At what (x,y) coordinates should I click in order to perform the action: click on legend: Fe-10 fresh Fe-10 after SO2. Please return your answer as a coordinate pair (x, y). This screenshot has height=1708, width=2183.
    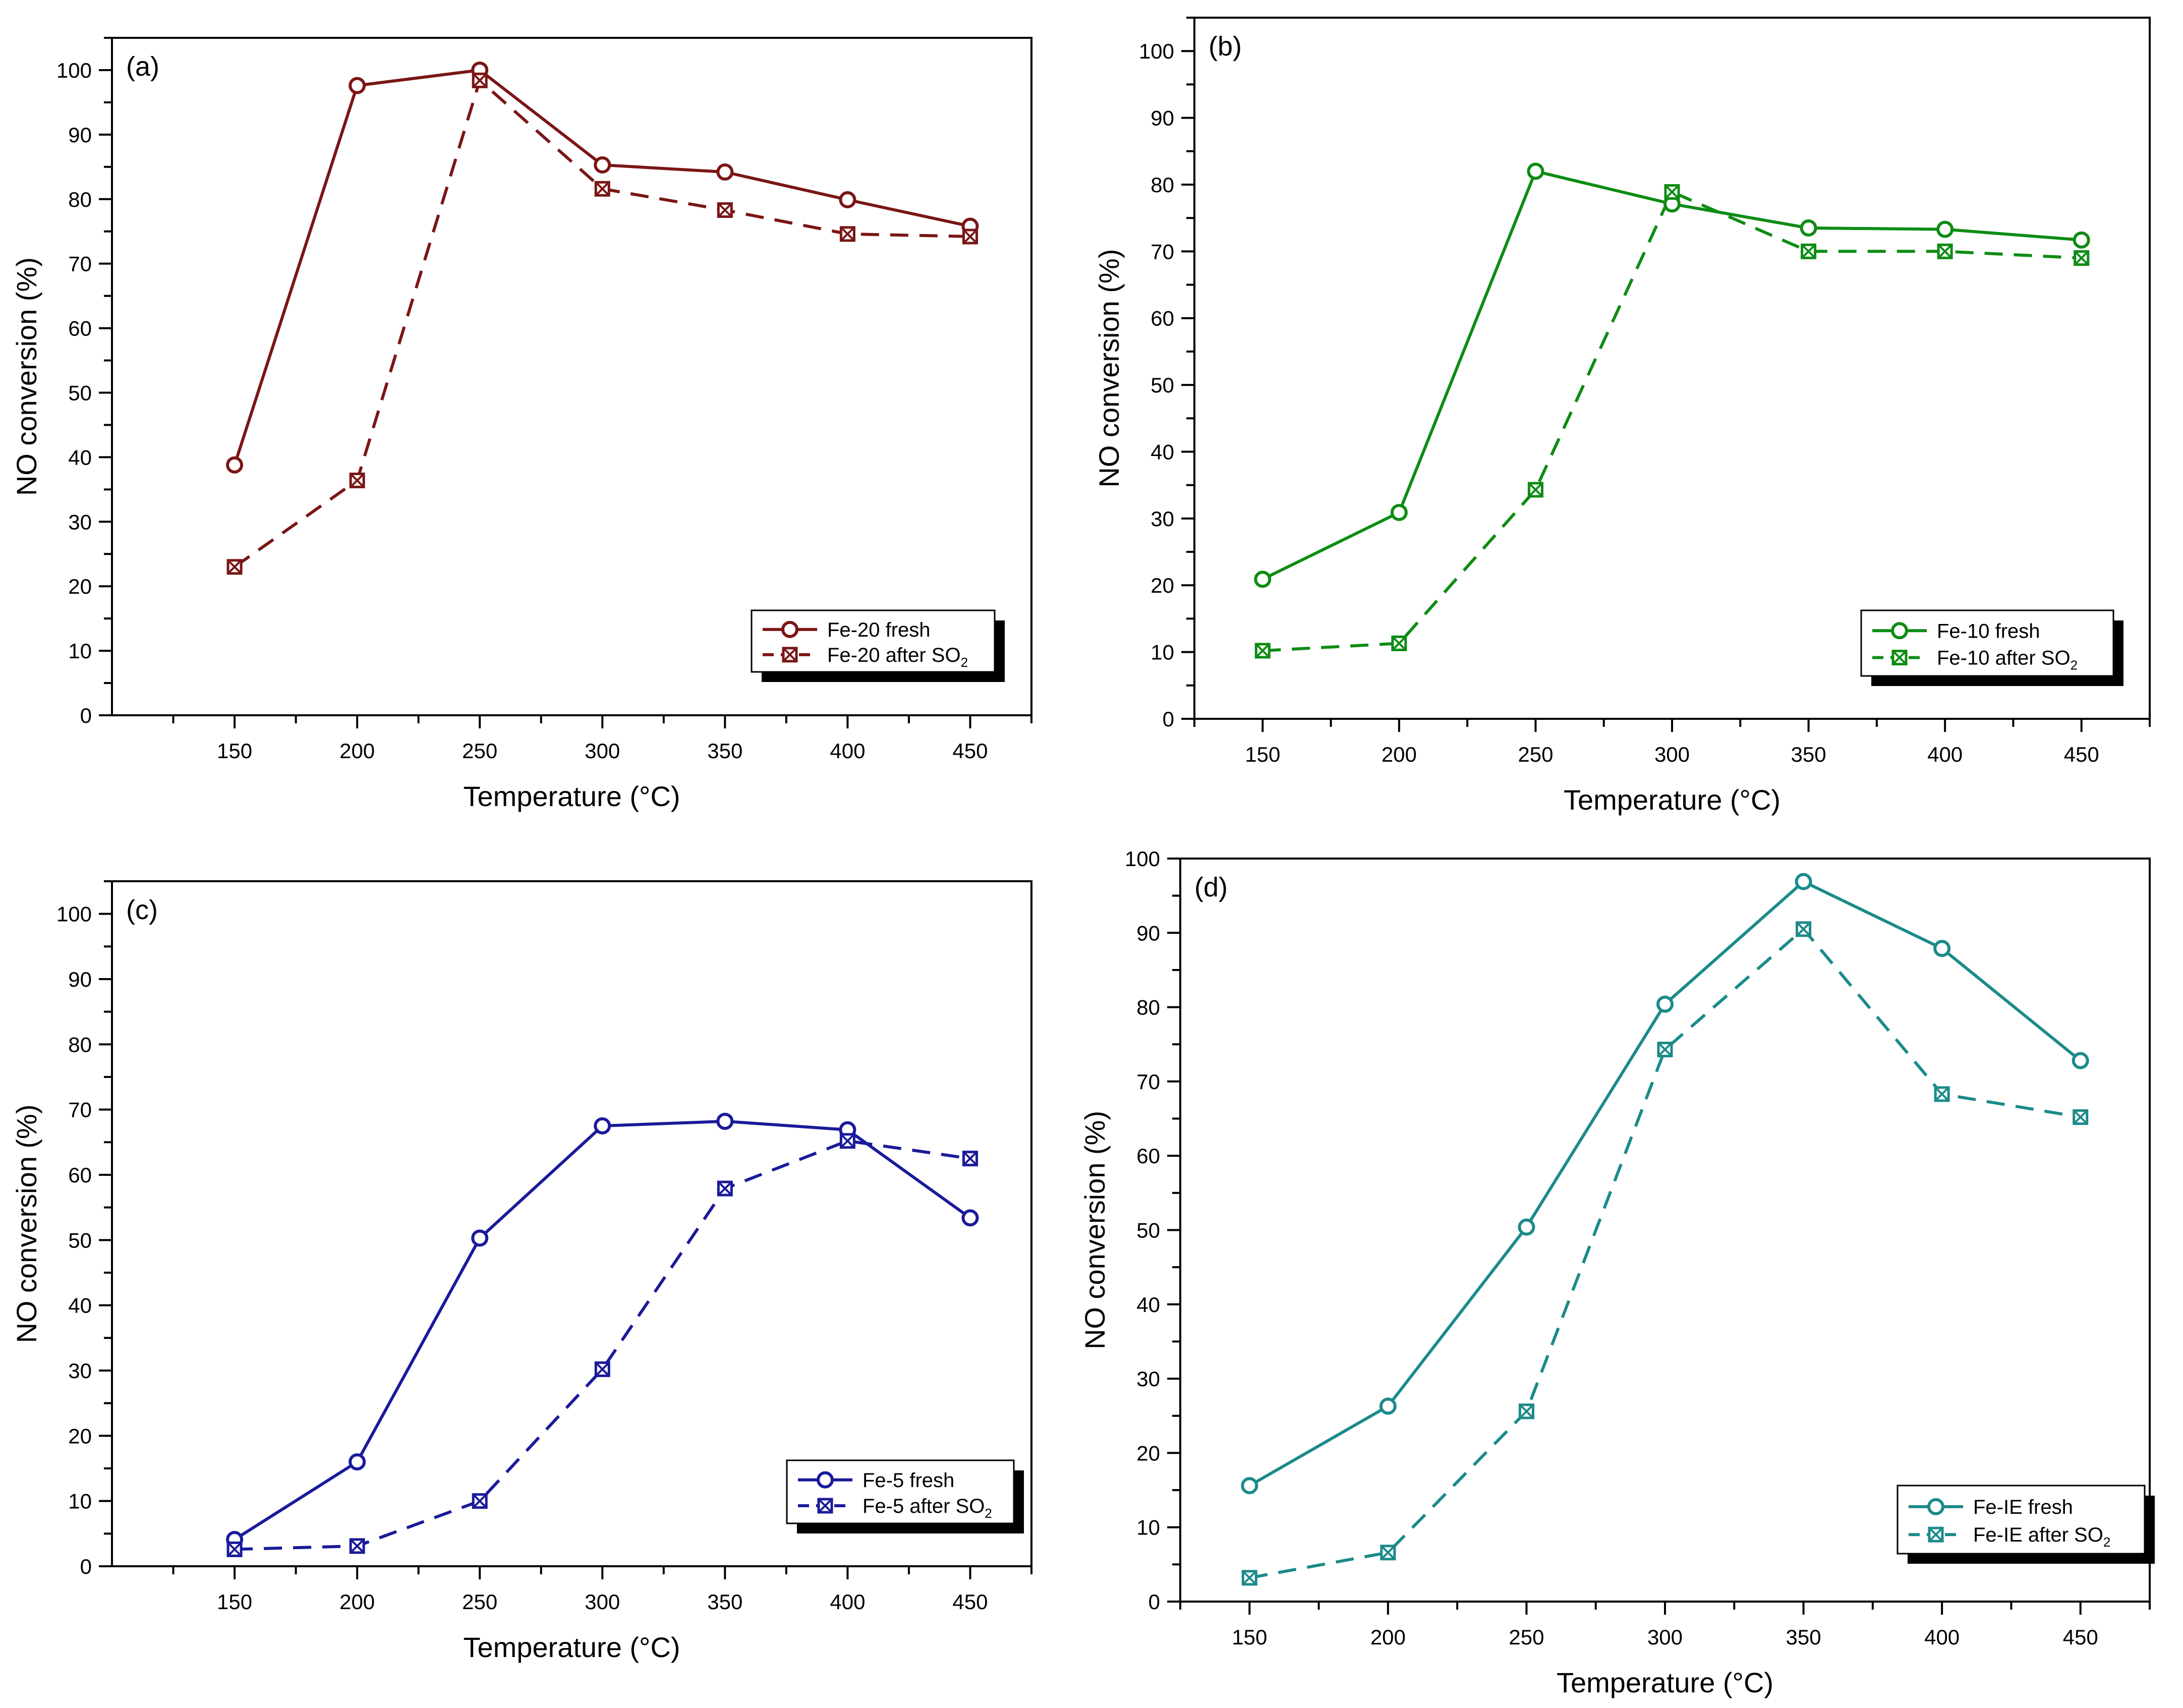
    Looking at the image, I should click on (1991, 647).